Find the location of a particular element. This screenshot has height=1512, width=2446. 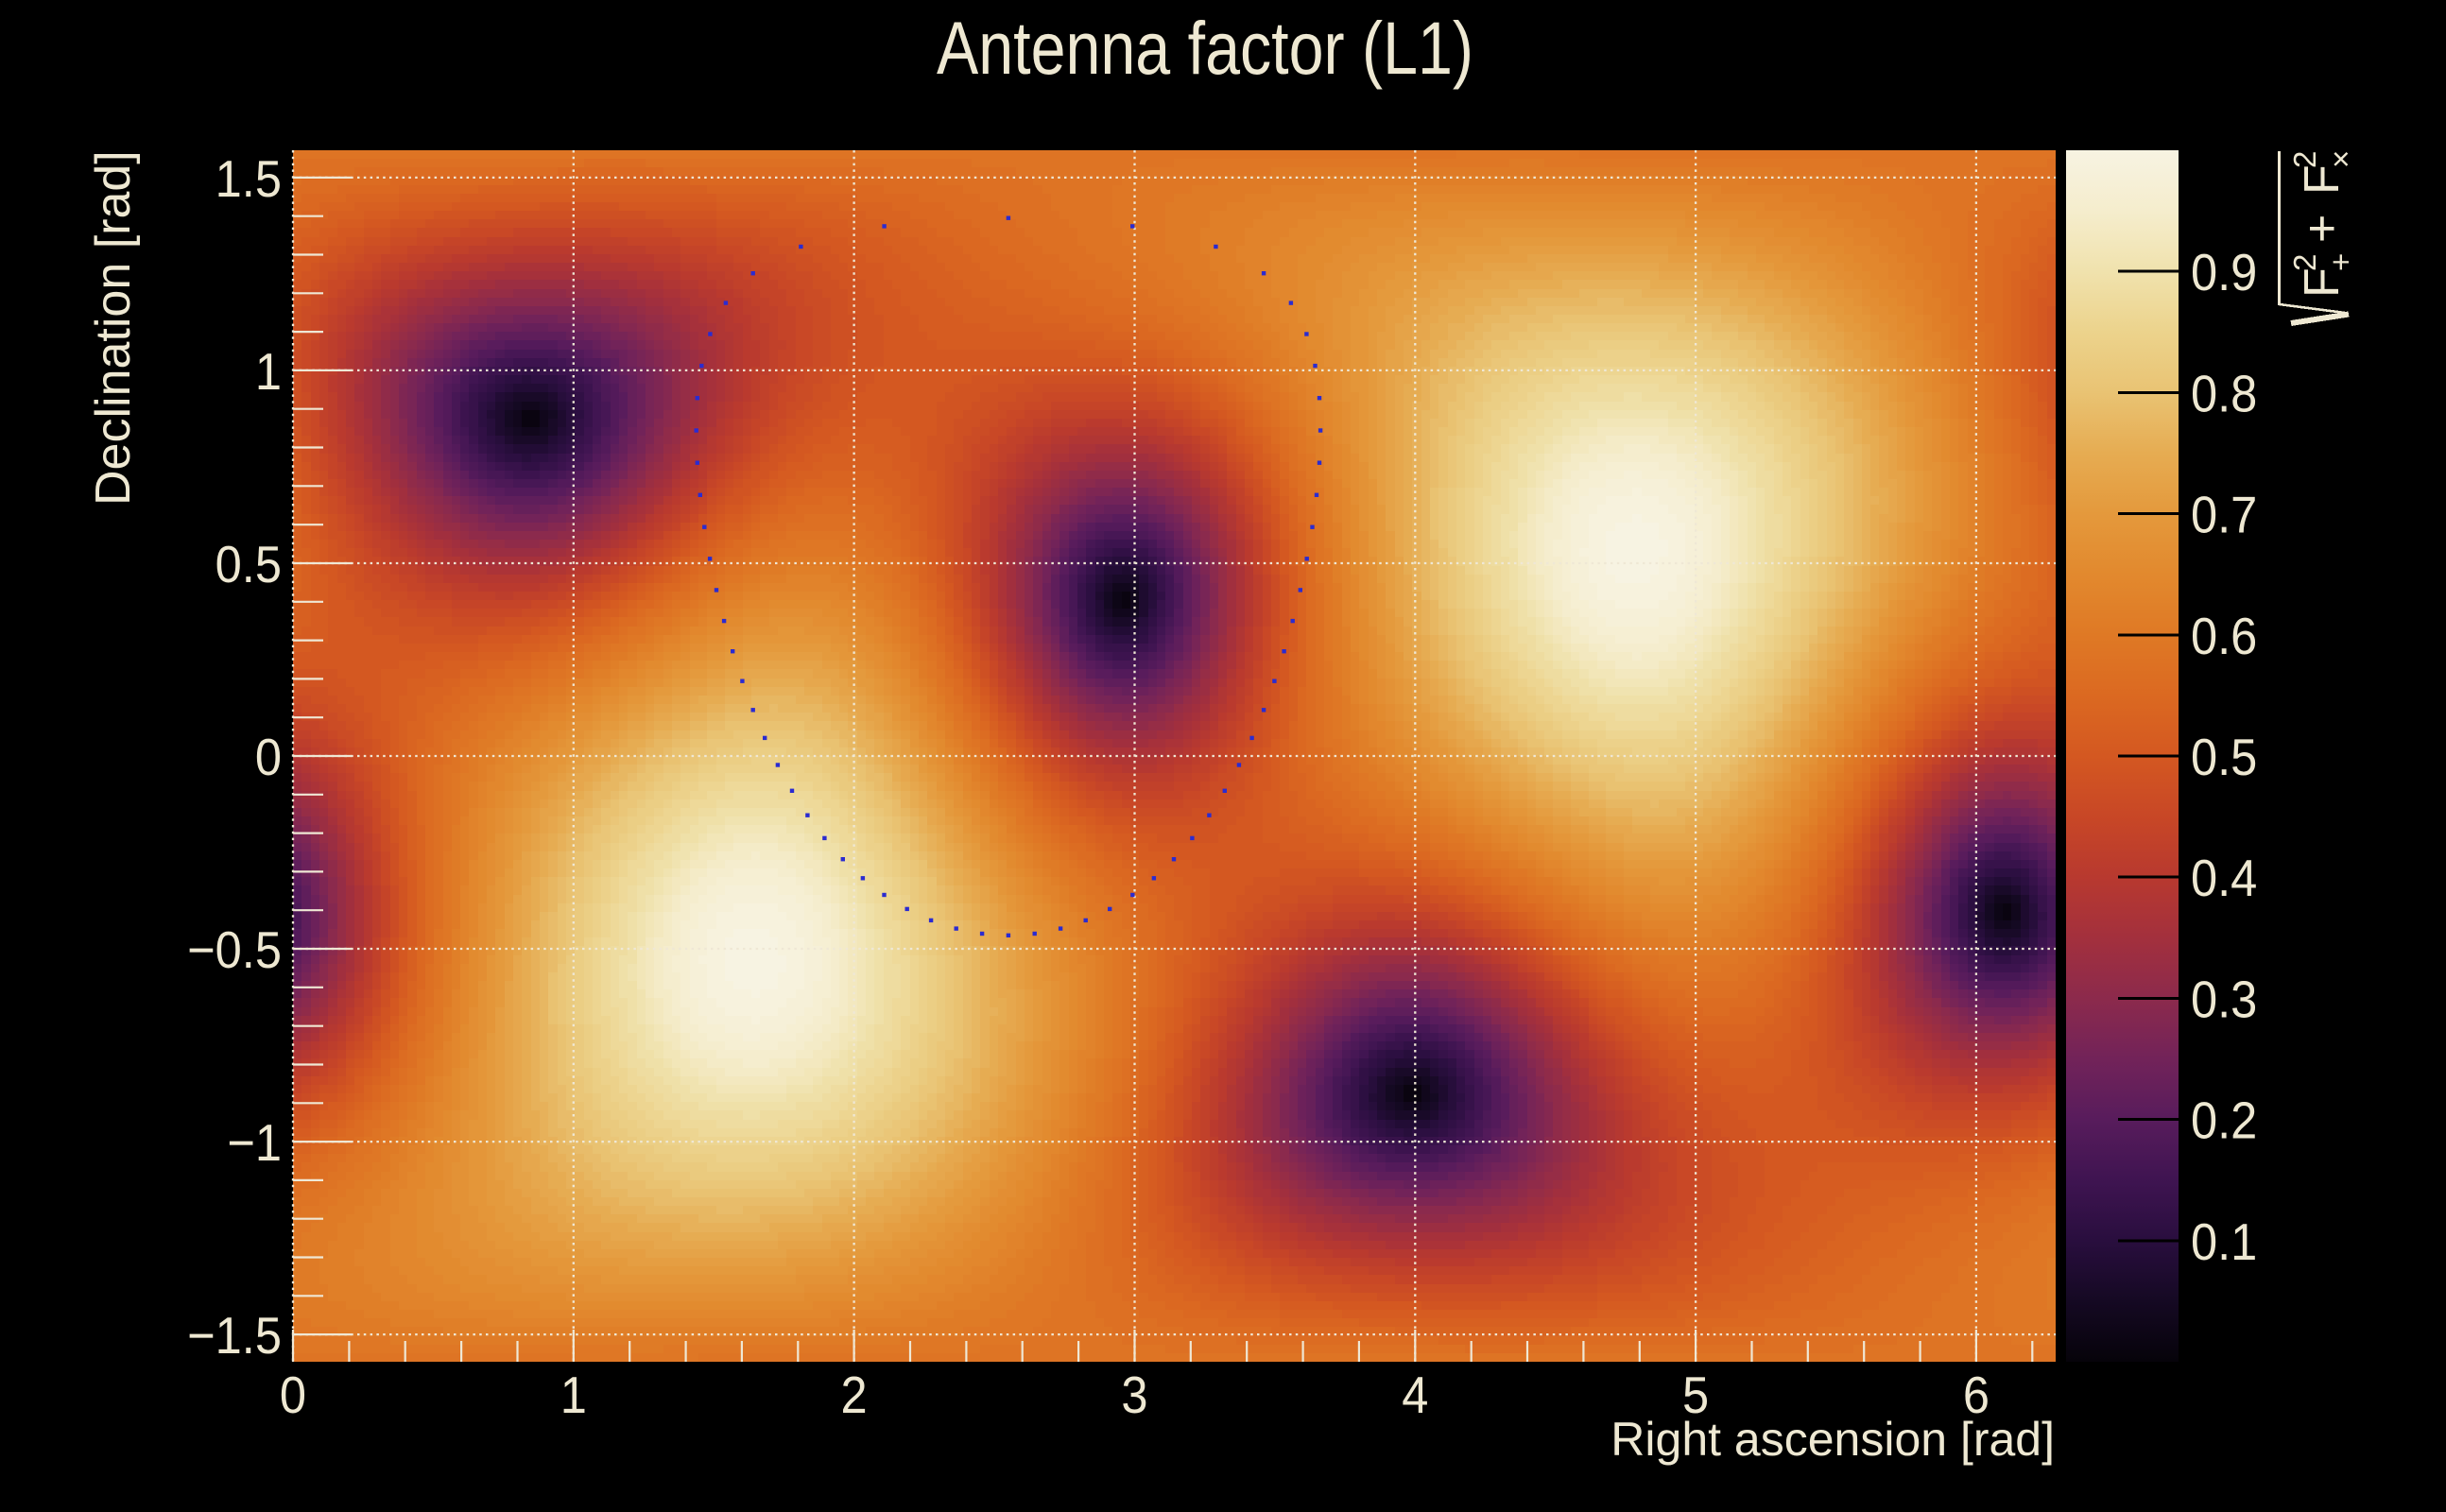

svg-text: 0.6 is located at coordinates (2224, 636).